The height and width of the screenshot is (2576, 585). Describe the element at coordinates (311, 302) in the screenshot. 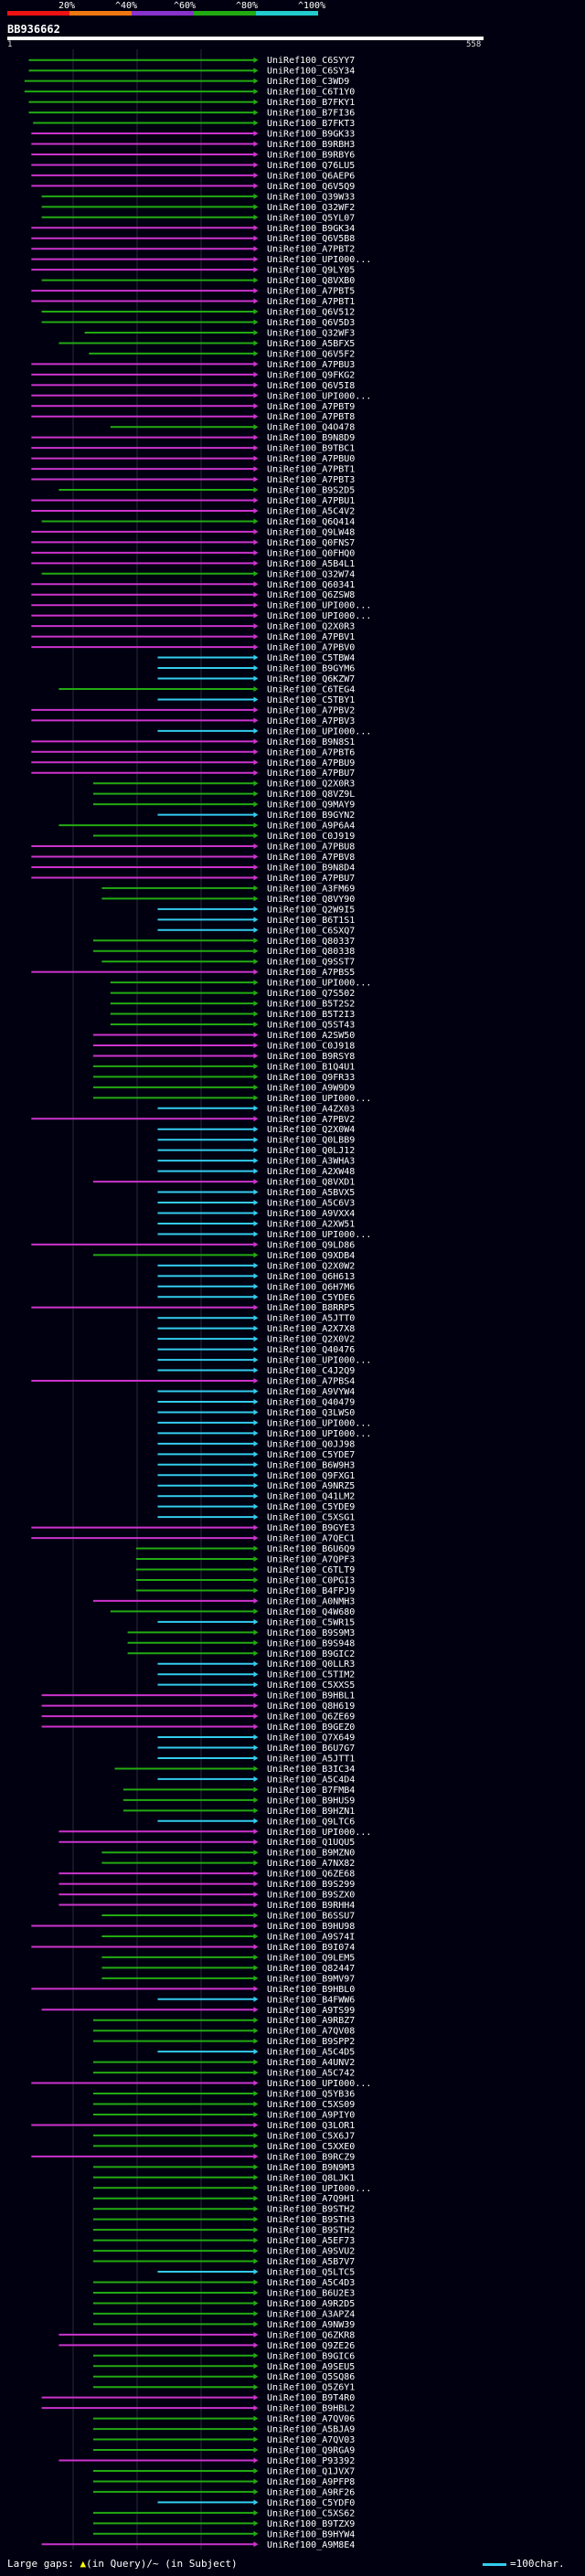

I see `hit-label: UniRef100_A7PBT1` at that location.